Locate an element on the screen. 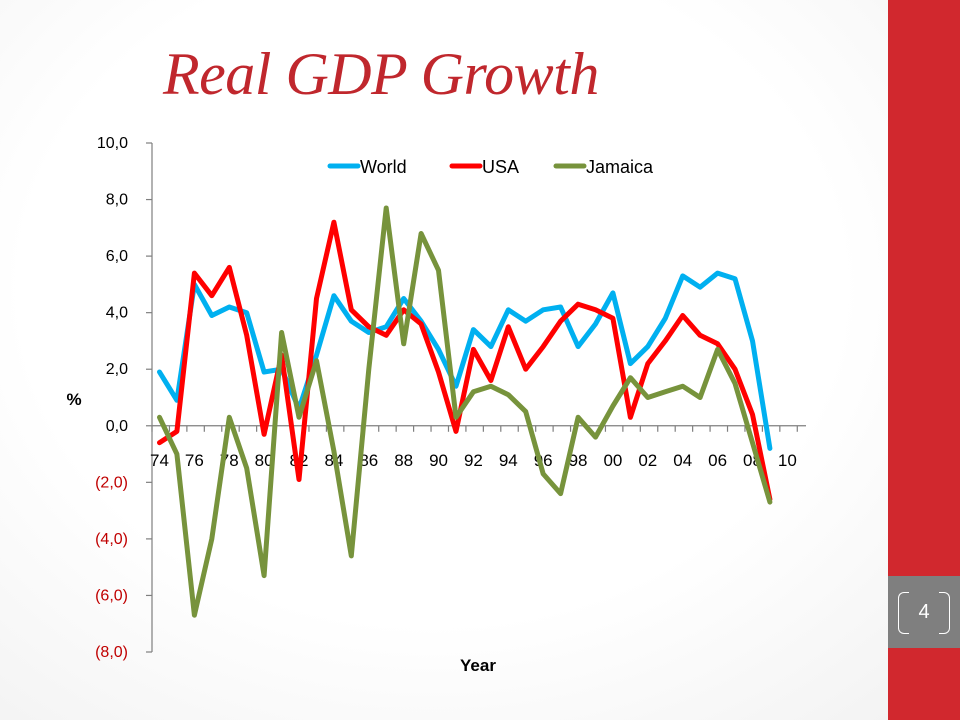 This screenshot has height=720, width=960. x-tick-label: 94 is located at coordinates (508, 460).